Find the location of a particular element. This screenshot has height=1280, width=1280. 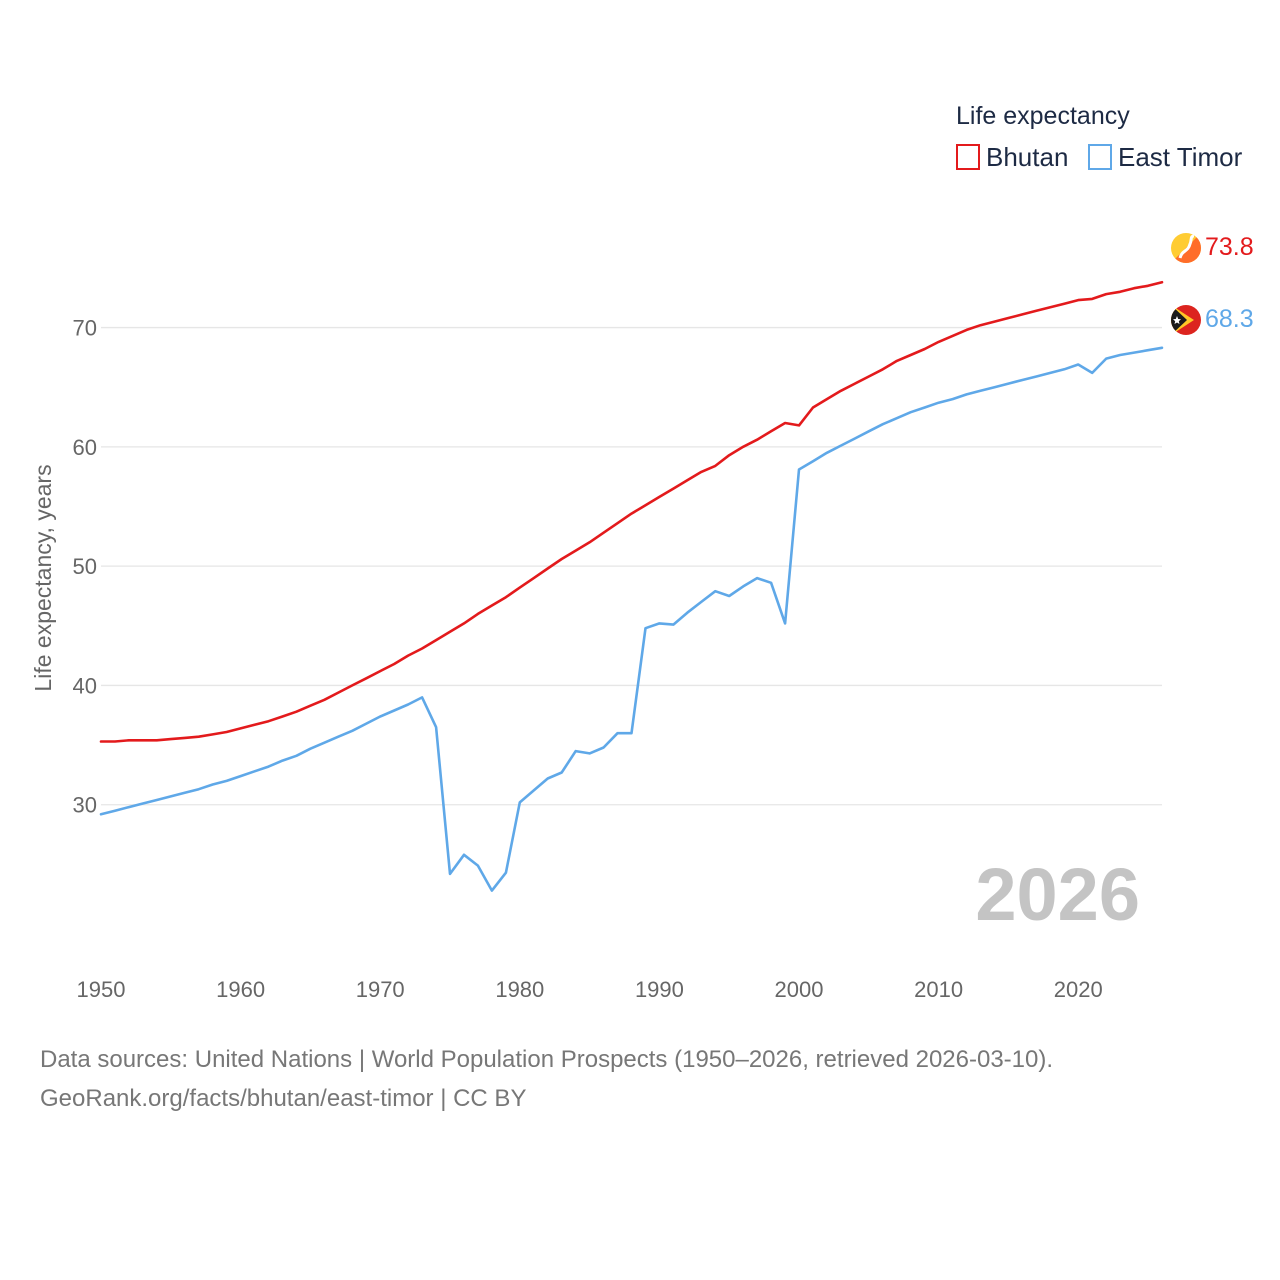

y-axis-ticks: 30 40 50 60 70 is located at coordinates (85, 567).